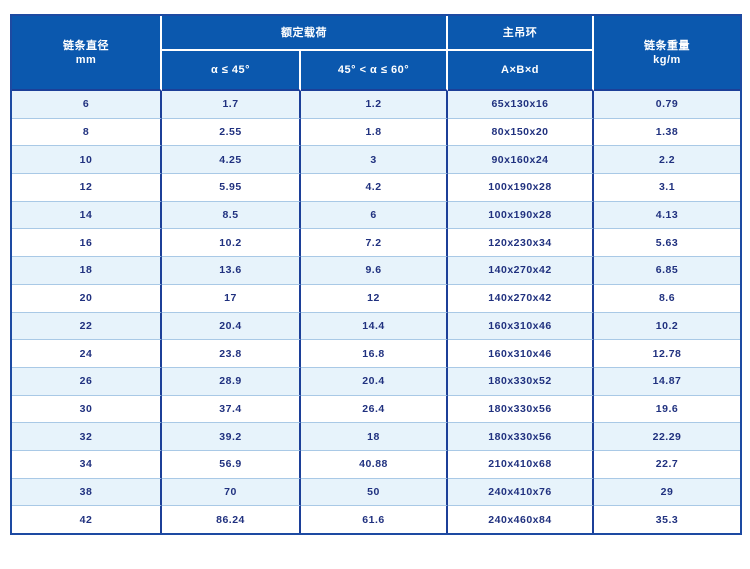 This screenshot has width=750, height=569. I want to click on cell-load-45-60: 1.2, so click(374, 105).